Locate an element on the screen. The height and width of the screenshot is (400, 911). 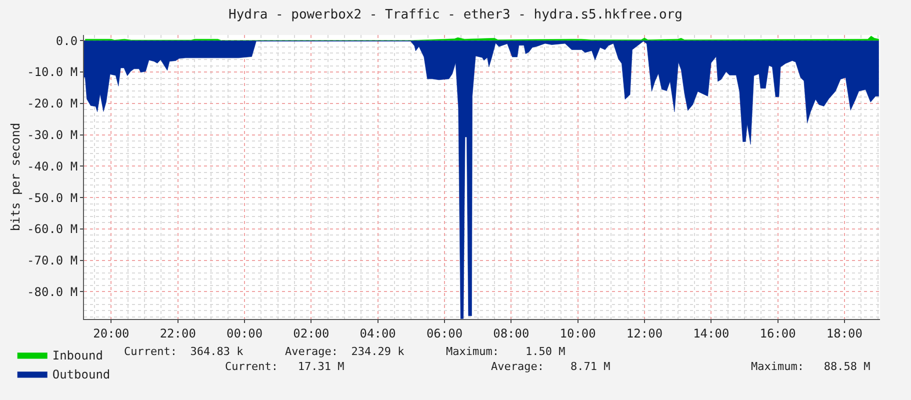
x-tick-label: 00:00 is located at coordinates (244, 333).